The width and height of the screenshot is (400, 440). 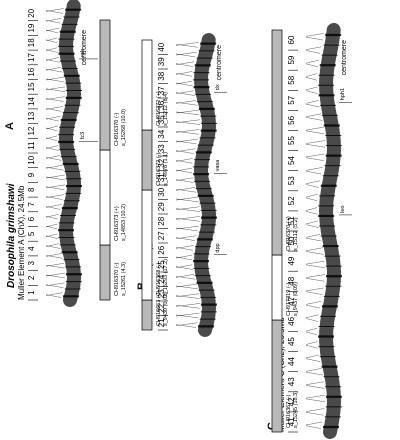 I want to click on section-label: 54, so click(x=291, y=160).